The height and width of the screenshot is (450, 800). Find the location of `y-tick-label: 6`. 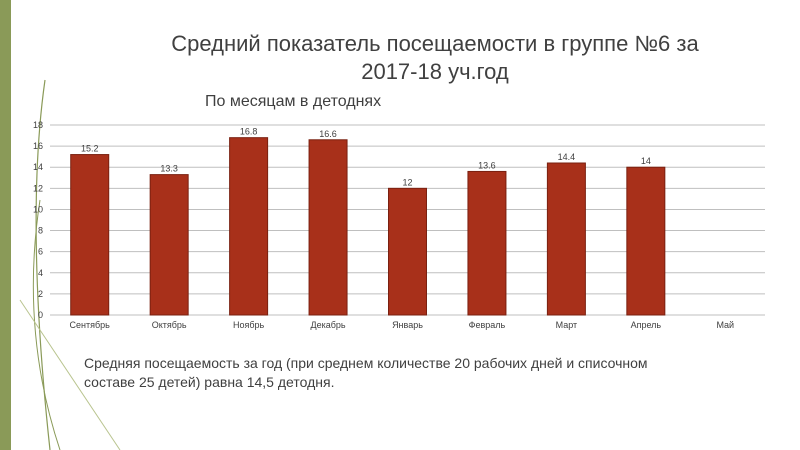

y-tick-label: 6 is located at coordinates (40, 252).